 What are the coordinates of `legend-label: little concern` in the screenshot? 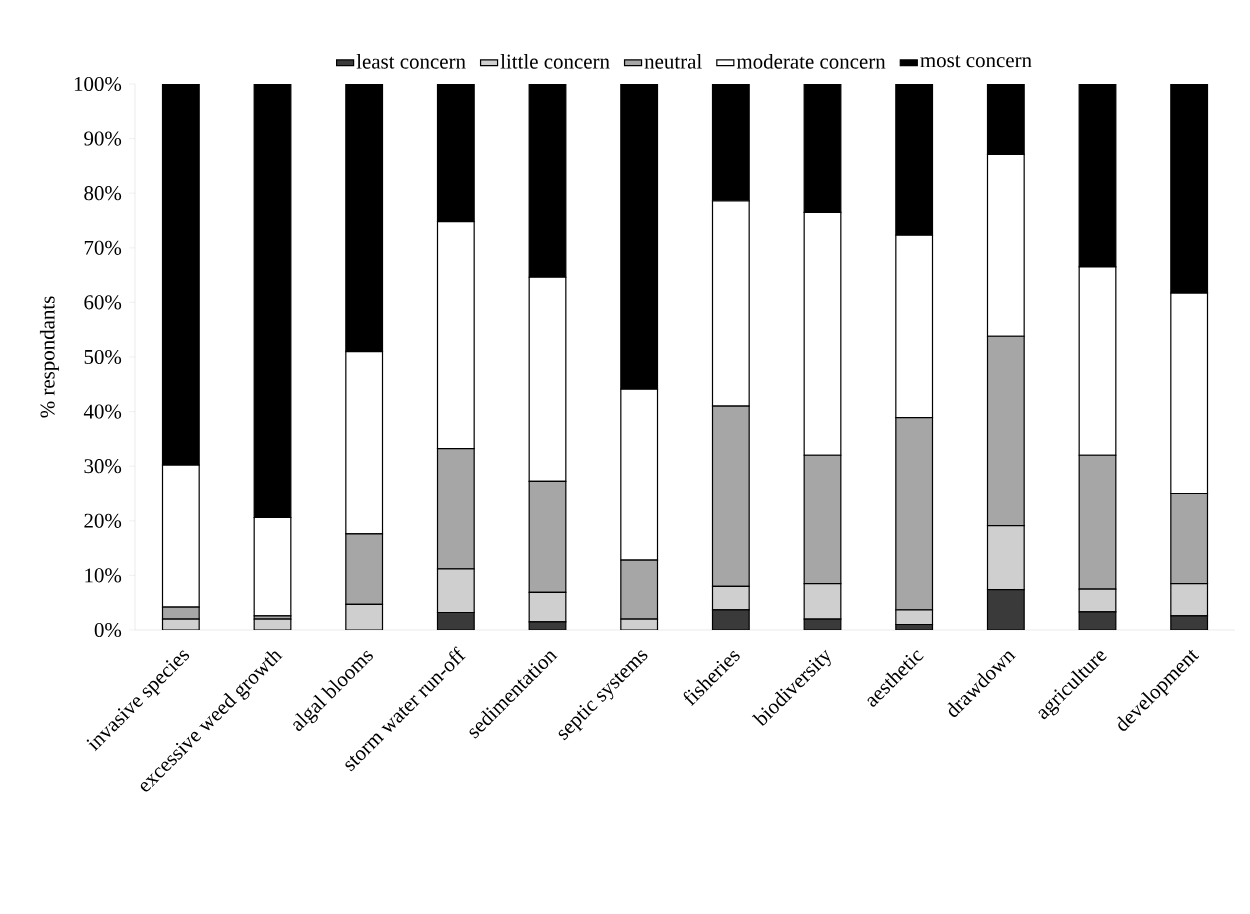 It's located at (555, 61).